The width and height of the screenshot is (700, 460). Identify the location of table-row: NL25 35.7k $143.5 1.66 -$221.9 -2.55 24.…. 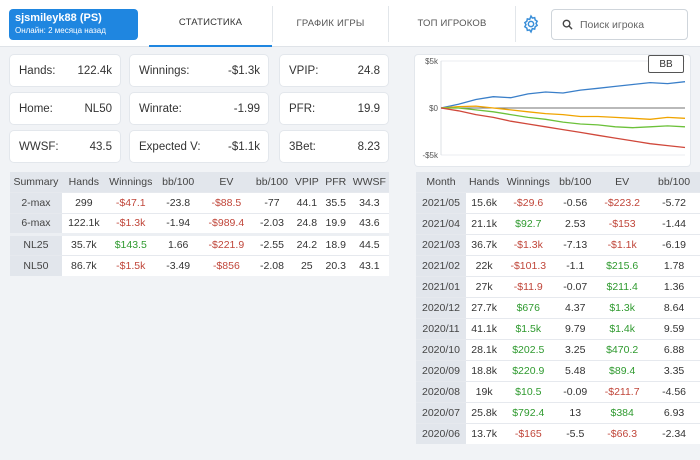
(199, 243).